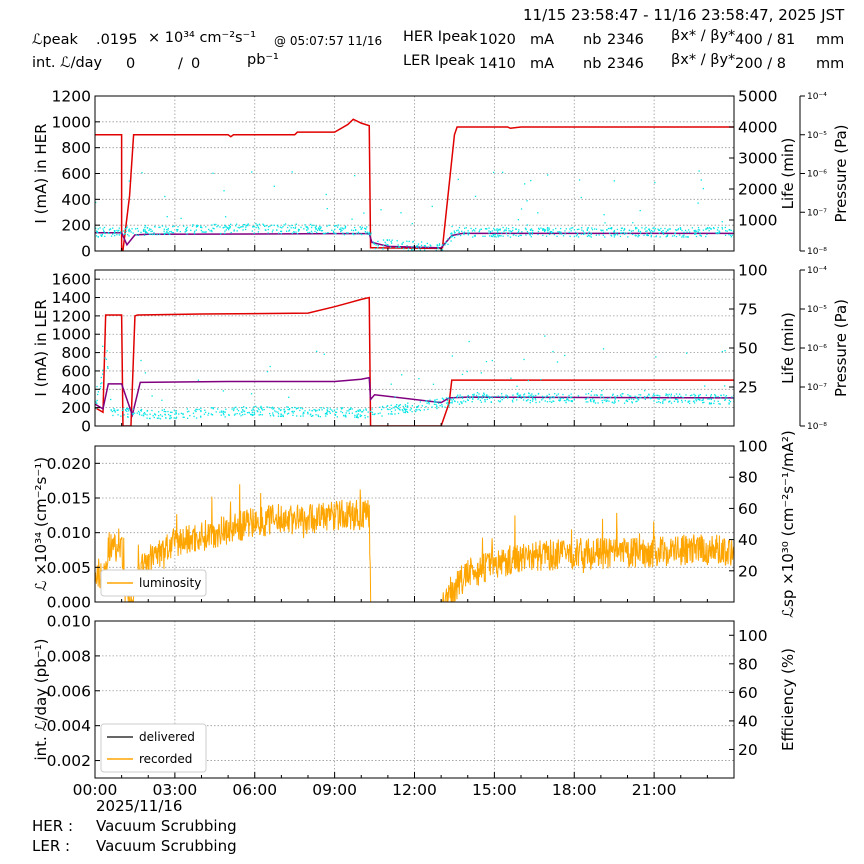  Describe the element at coordinates (748, 750) in the screenshot. I see `y2tick-label: 20` at that location.